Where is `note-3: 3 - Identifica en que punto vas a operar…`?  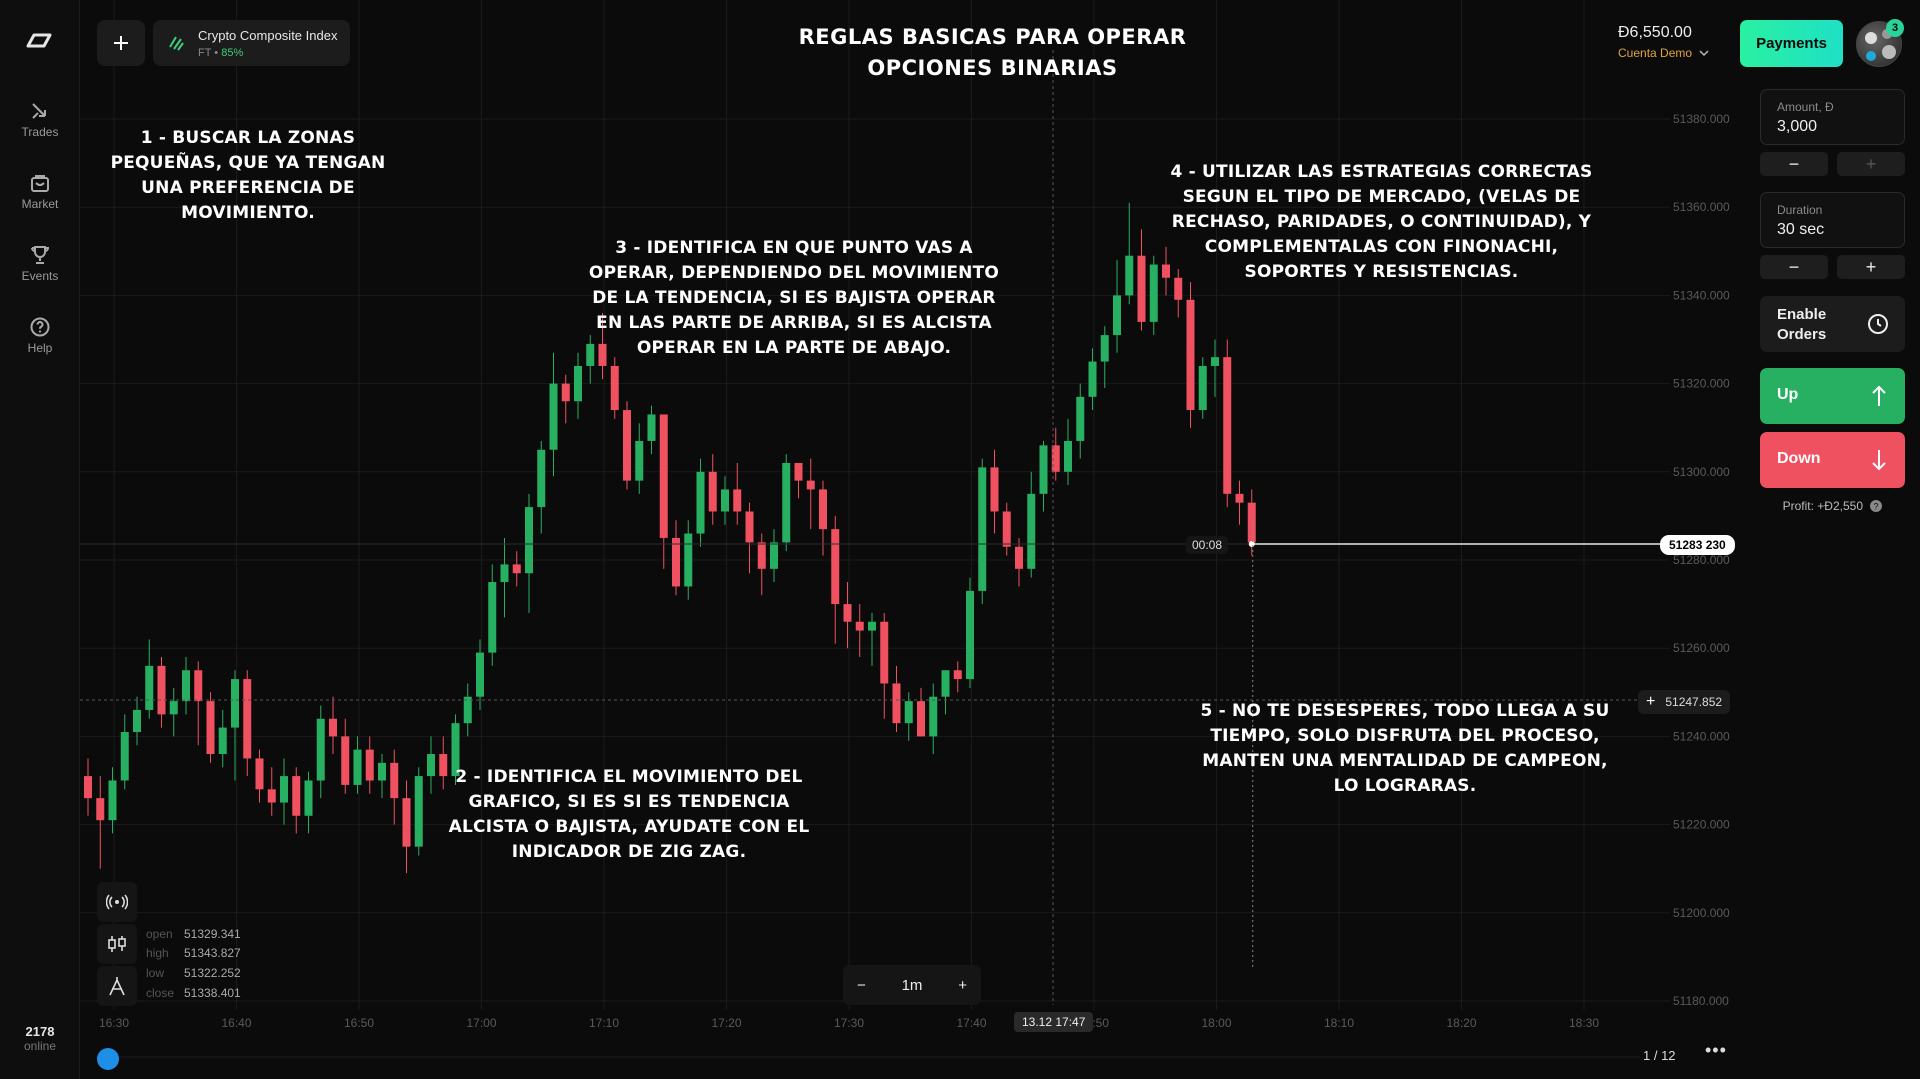 note-3: 3 - Identifica en que punto vas a operar… is located at coordinates (794, 298).